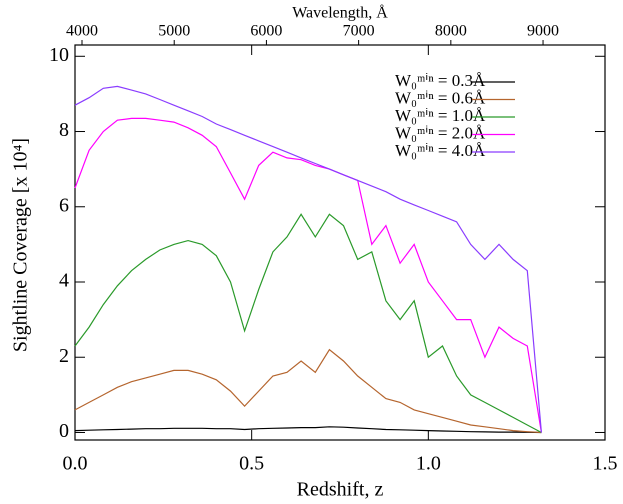 Image resolution: width=623 pixels, height=504 pixels. What do you see at coordinates (21, 245) in the screenshot?
I see `y-axis-label: Sightline Coverage [x 10⁴]` at bounding box center [21, 245].